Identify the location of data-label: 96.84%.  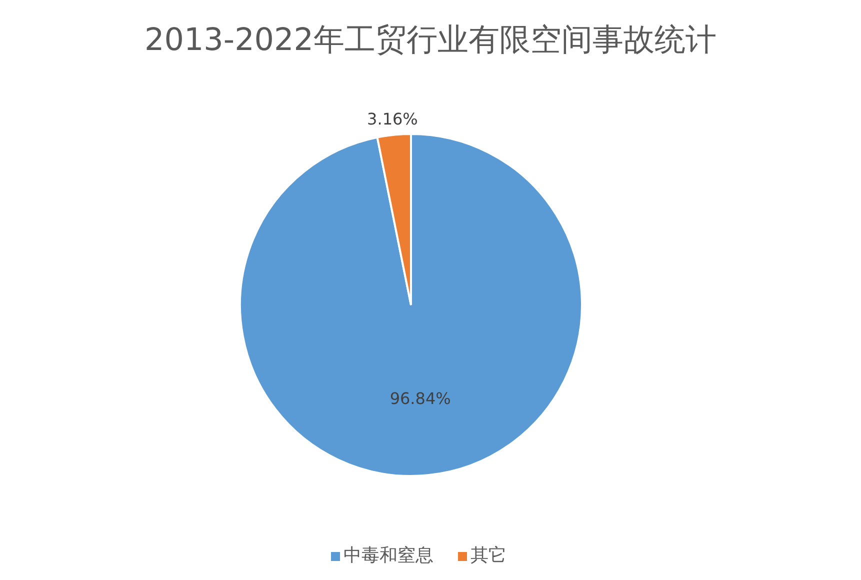
(420, 398).